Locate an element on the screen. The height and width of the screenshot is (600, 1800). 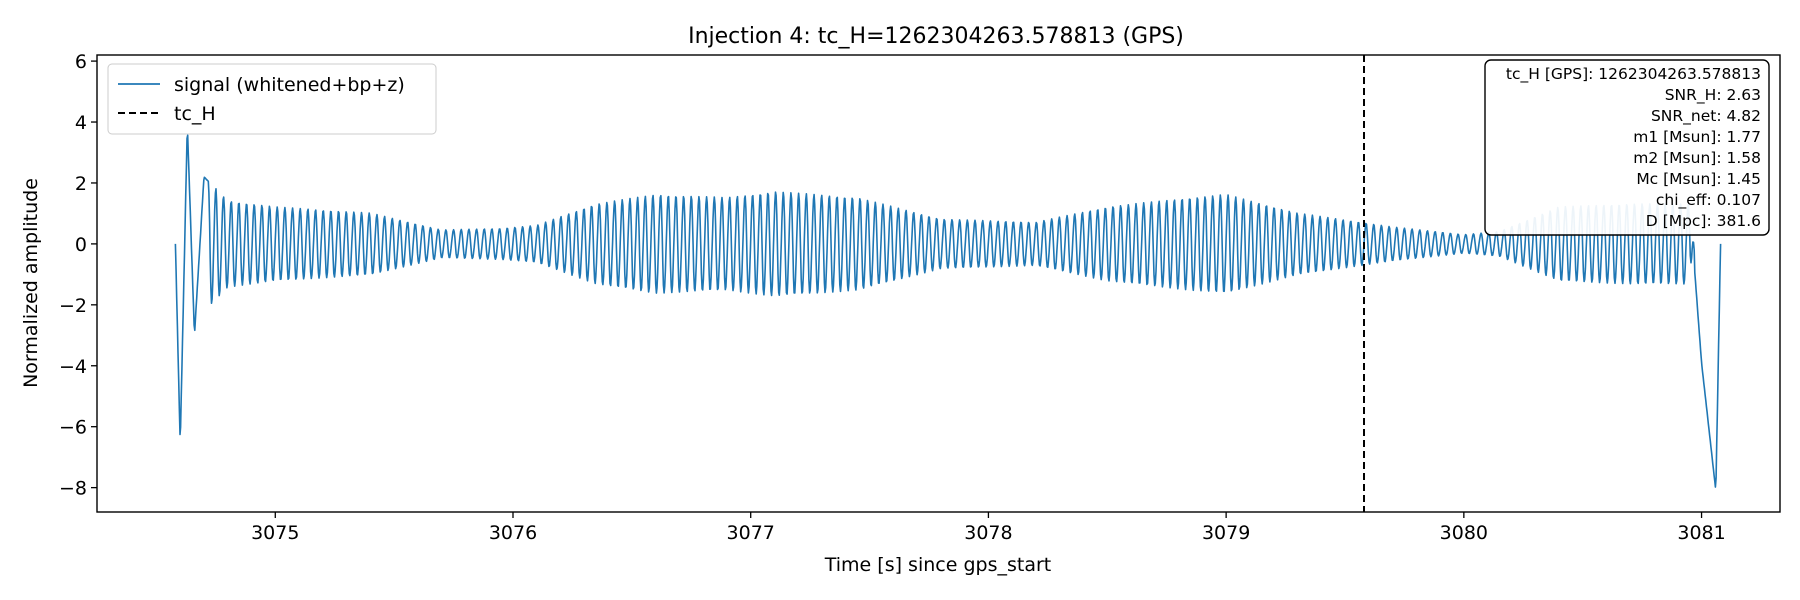
y-tick-label: 0 is located at coordinates (81, 245).